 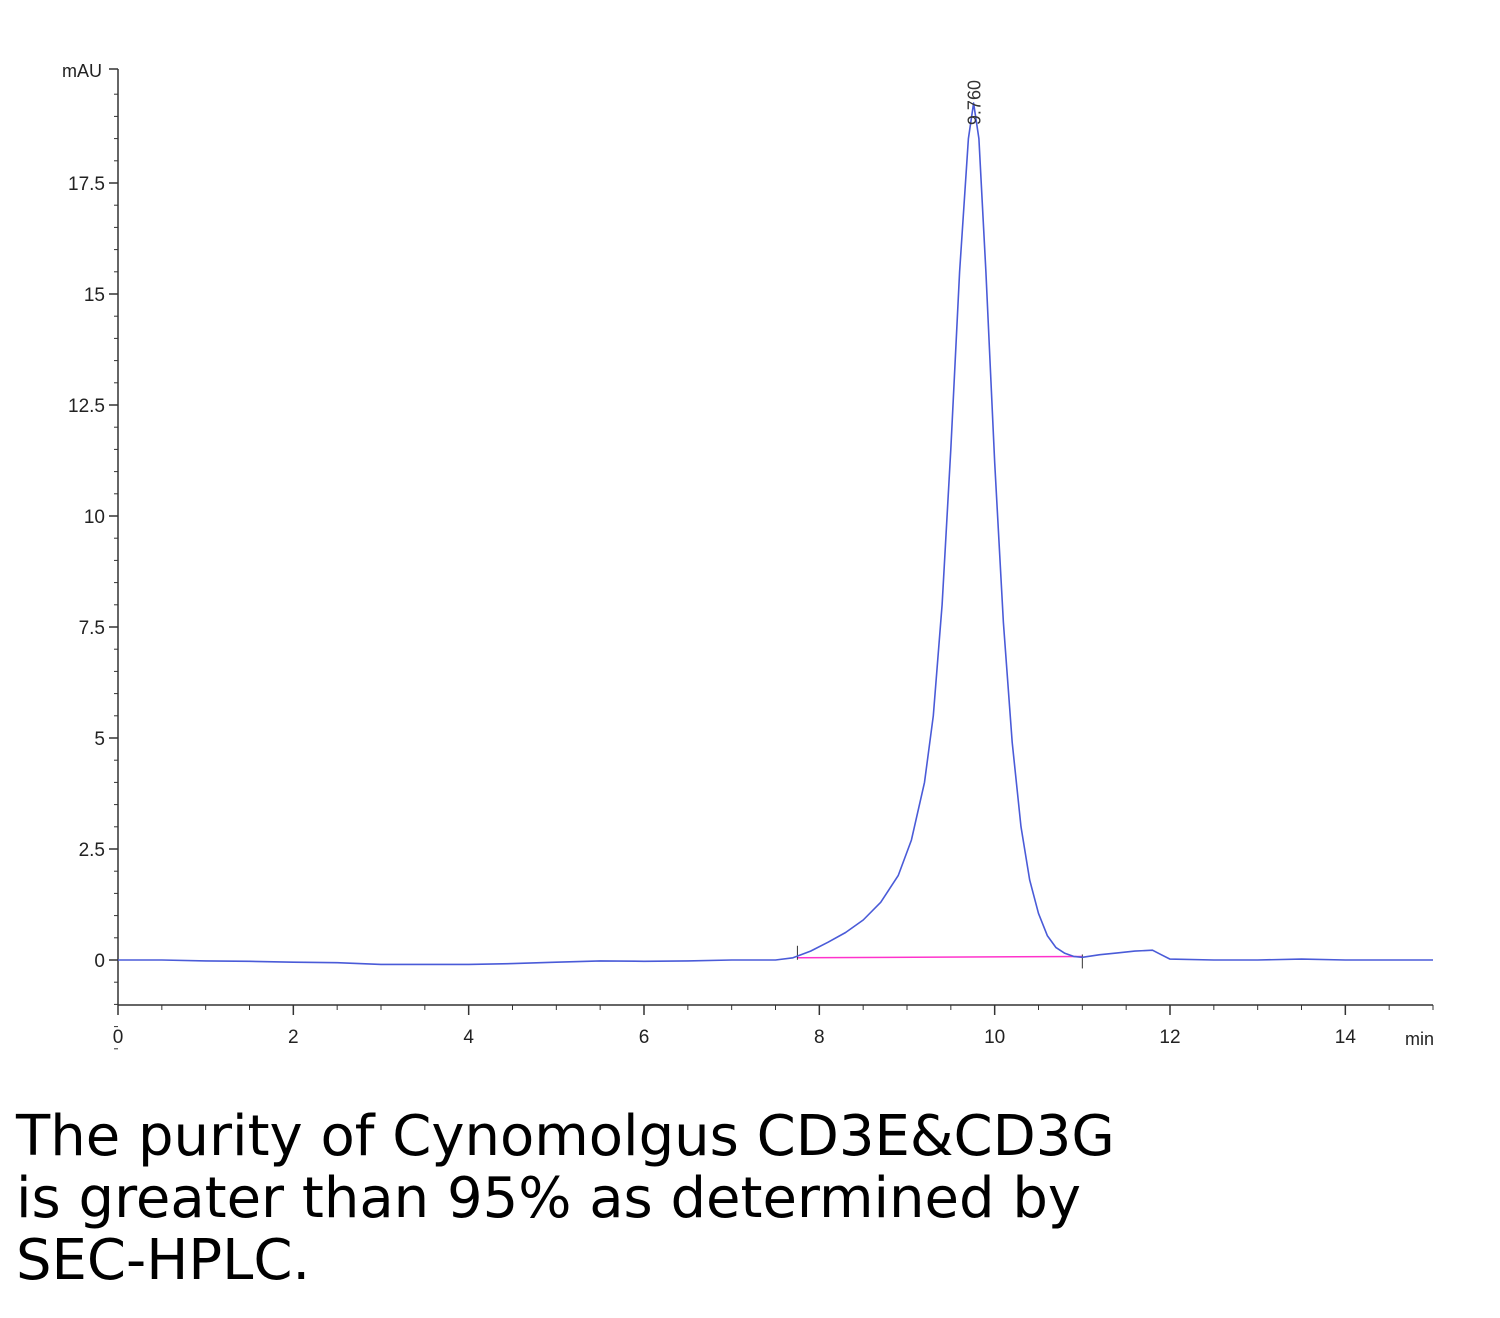 What do you see at coordinates (468, 1037) in the screenshot?
I see `x-tick-label: 4` at bounding box center [468, 1037].